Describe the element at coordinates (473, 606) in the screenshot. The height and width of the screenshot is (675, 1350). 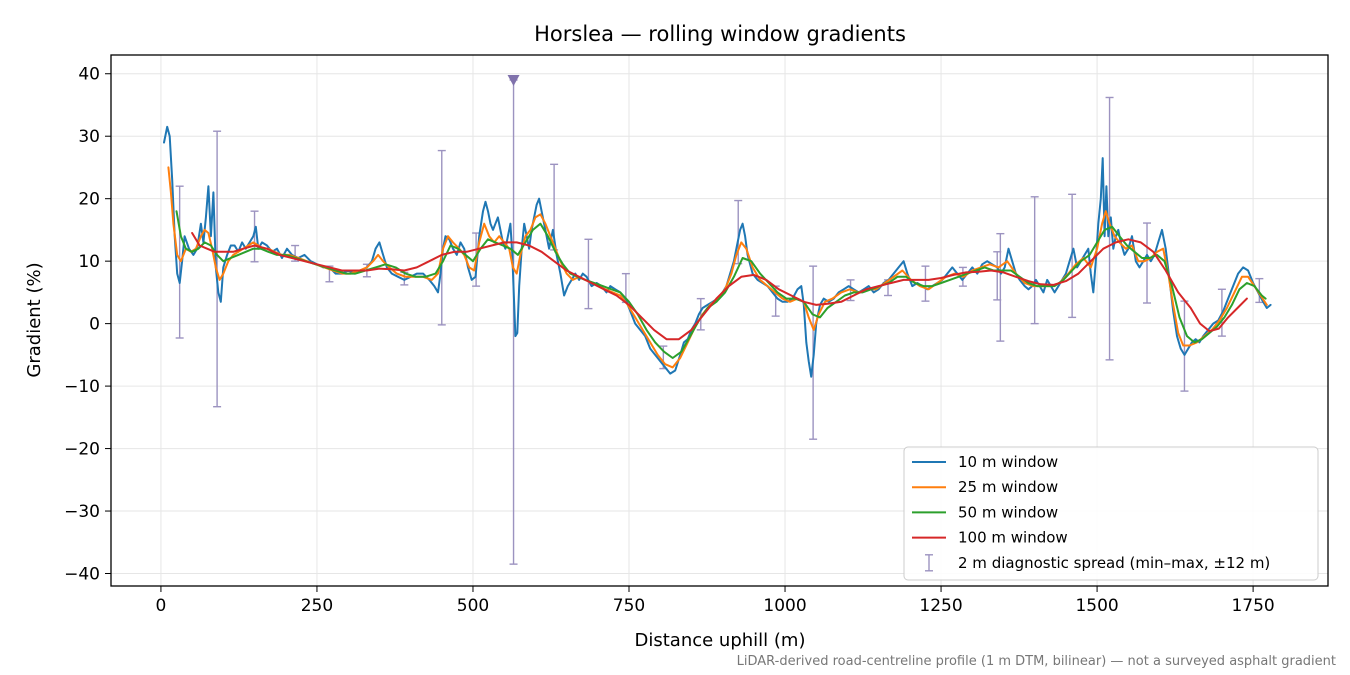
I see `x-tick-label: 500` at that location.